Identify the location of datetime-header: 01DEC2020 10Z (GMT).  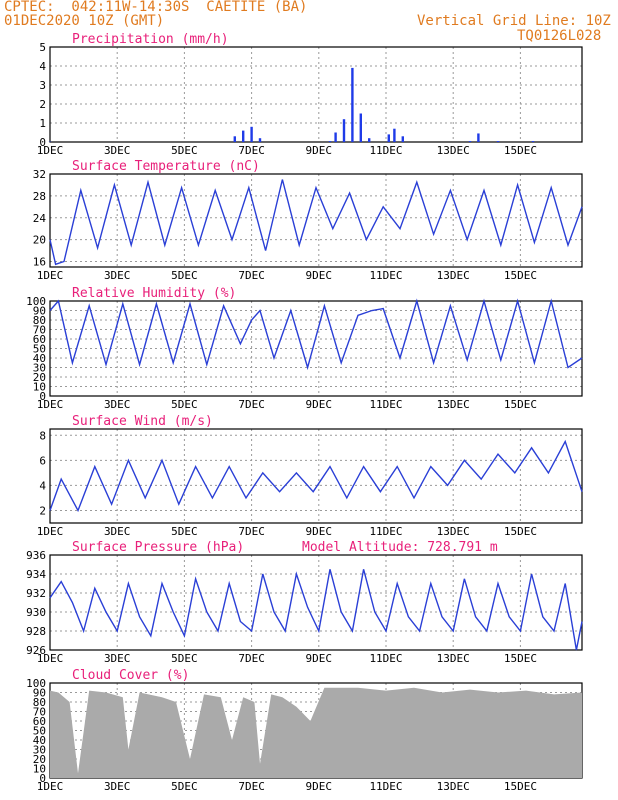
(84, 21).